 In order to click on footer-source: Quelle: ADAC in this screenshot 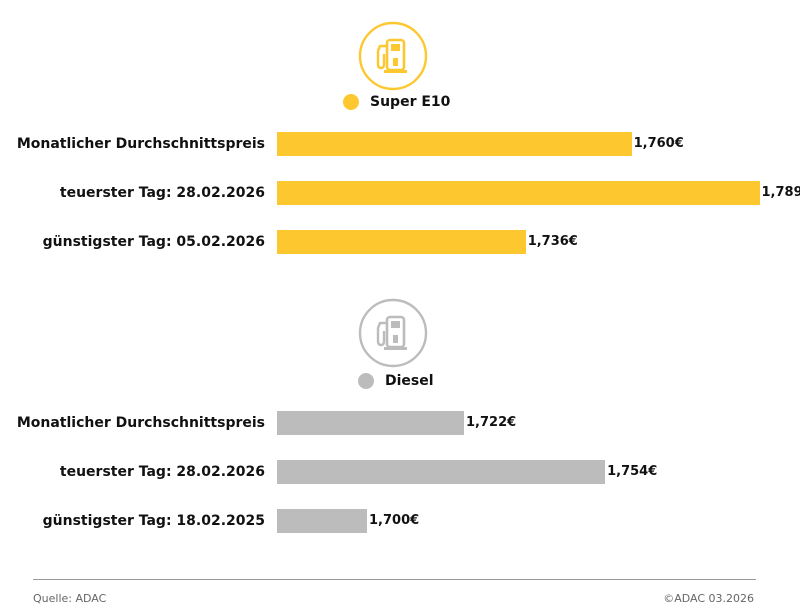, I will do `click(69, 598)`.